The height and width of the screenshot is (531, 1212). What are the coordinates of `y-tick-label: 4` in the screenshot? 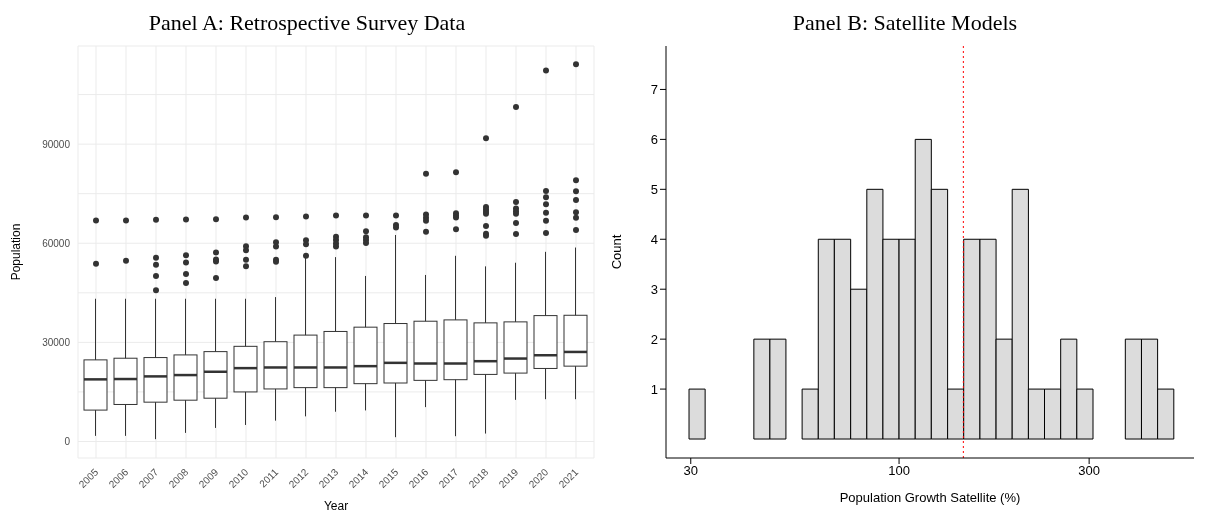 It's located at (654, 239).